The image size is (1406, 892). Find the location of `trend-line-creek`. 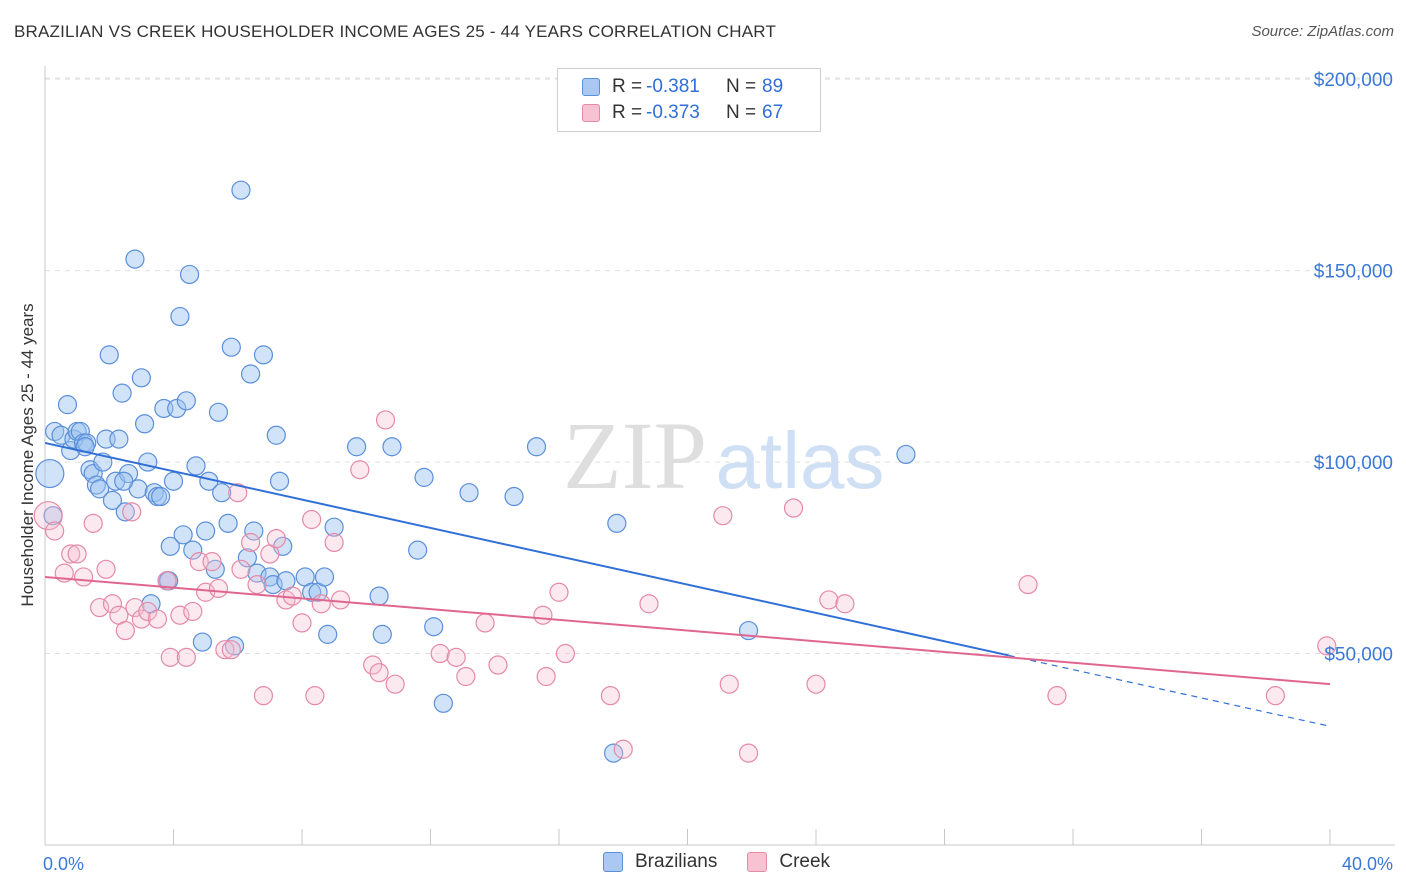

trend-line-creek is located at coordinates (687, 630).